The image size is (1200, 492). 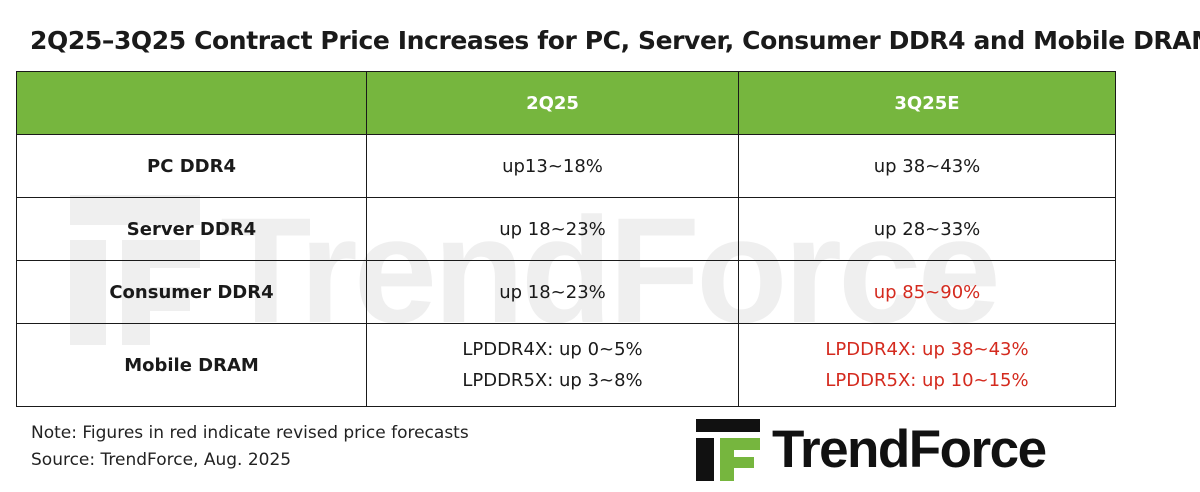 I want to click on trendforce-logo-icon, so click(x=728, y=450).